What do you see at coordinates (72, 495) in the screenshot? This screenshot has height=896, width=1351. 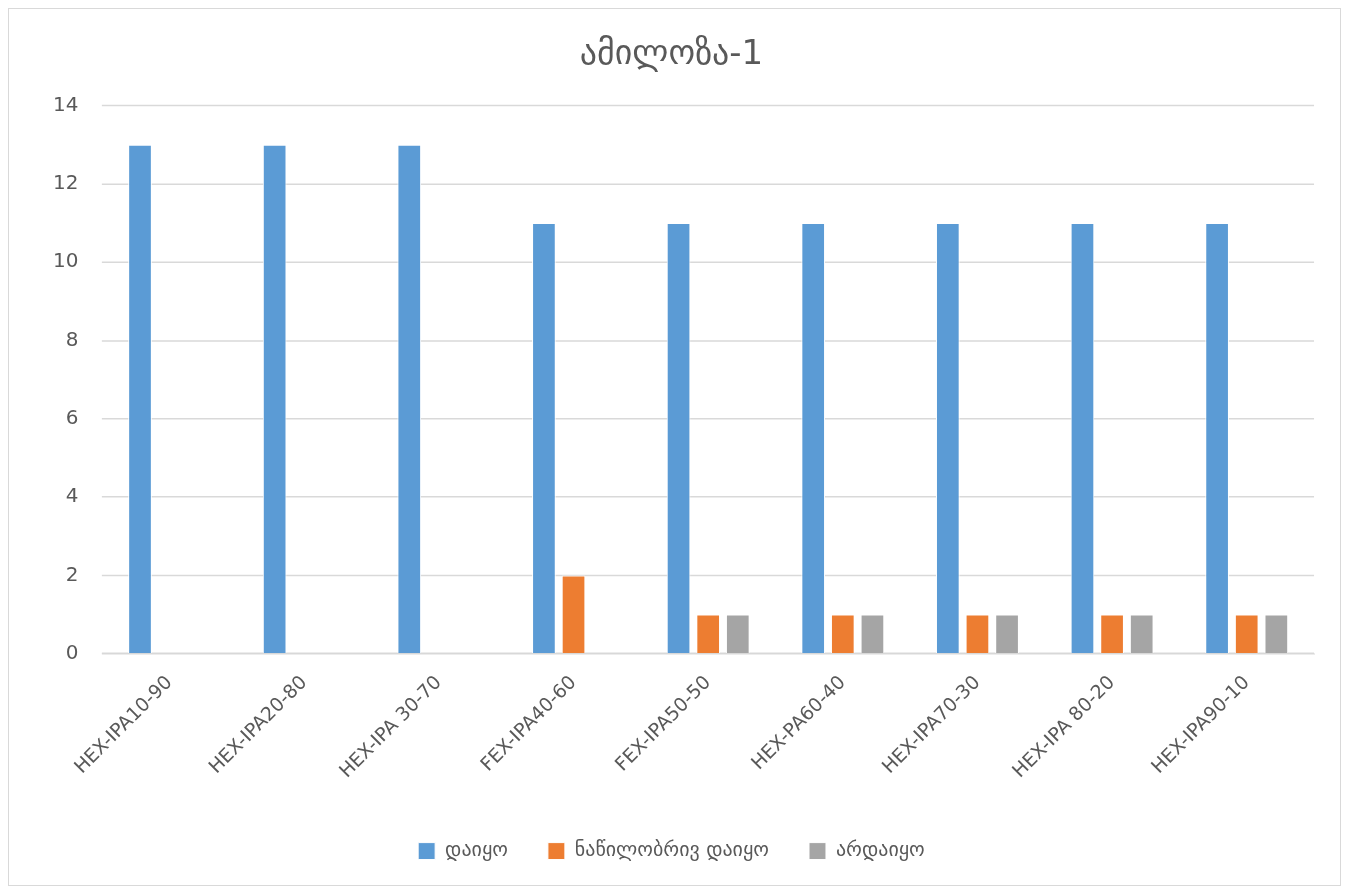 I see `y-tick-label: 4` at bounding box center [72, 495].